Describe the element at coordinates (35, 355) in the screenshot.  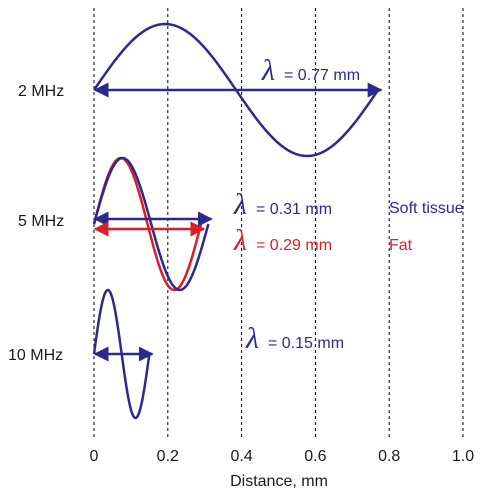
I see `freq-label-10mhz: 10 MHz` at that location.